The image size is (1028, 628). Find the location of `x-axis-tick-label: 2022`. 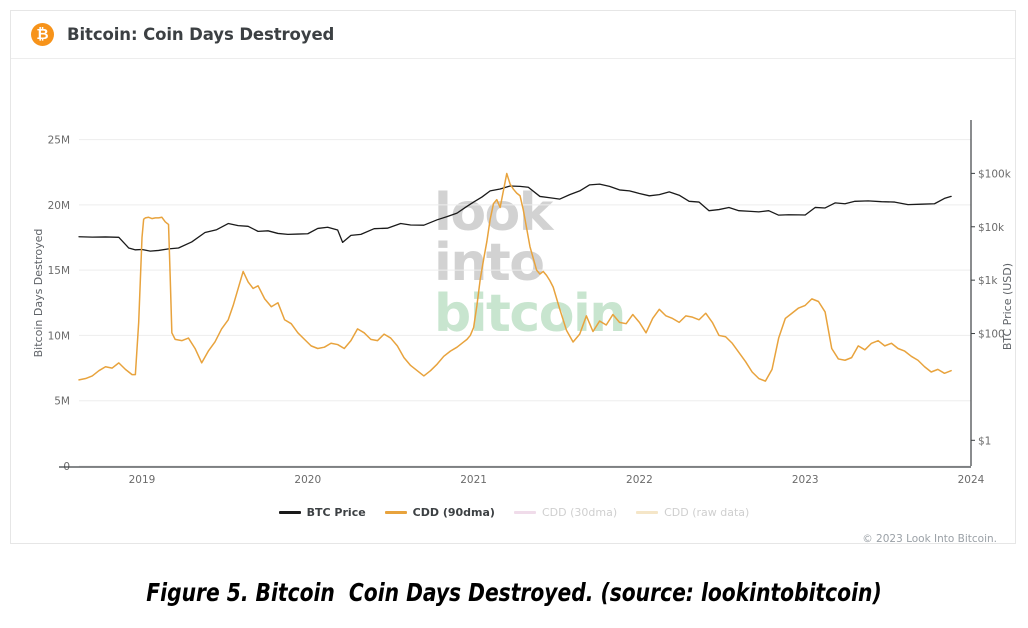

x-axis-tick-label: 2022 is located at coordinates (639, 480).